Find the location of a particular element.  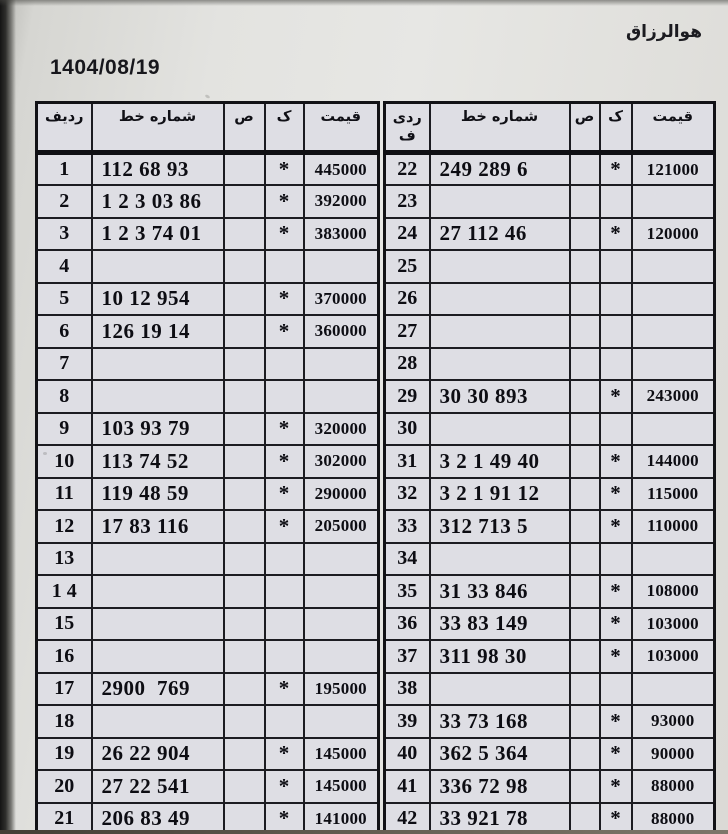

table-row: 36 33 83 149 * 103000 is located at coordinates (549, 623).